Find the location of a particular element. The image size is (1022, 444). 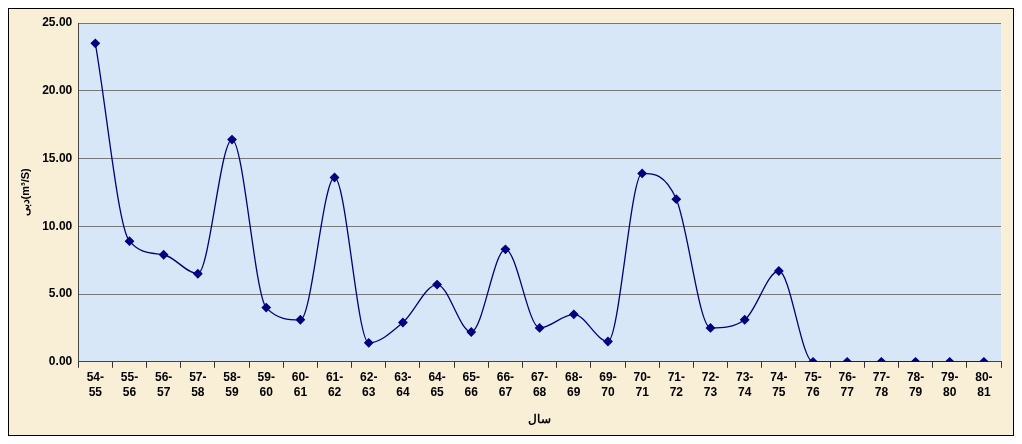

x-tick-label: 78-79 is located at coordinates (915, 384).